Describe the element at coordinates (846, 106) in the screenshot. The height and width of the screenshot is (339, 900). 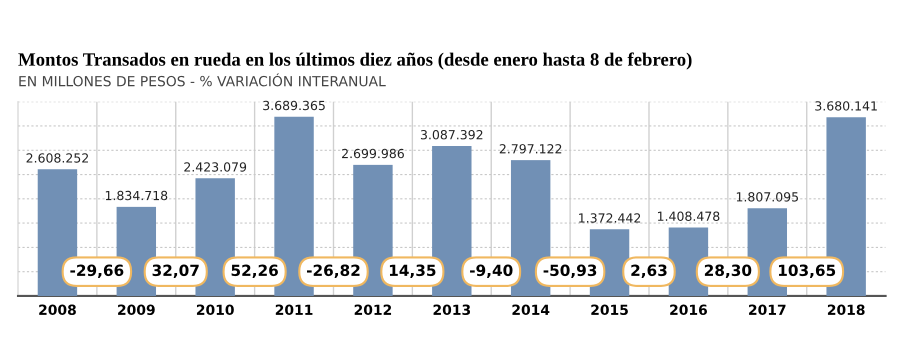
I see `data-label: 3.680.141` at that location.